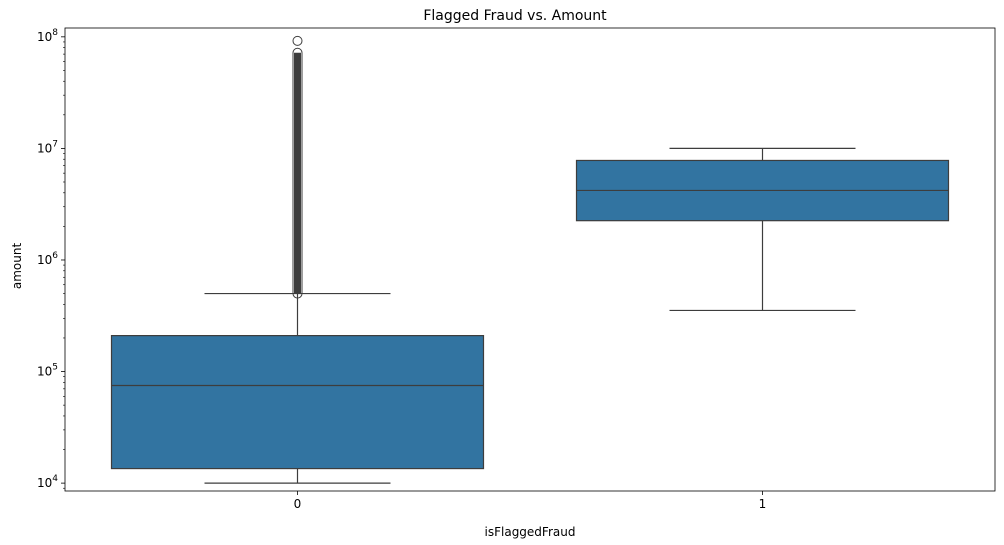  Describe the element at coordinates (55, 256) in the screenshot. I see `y-tick-exponent: 6` at that location.